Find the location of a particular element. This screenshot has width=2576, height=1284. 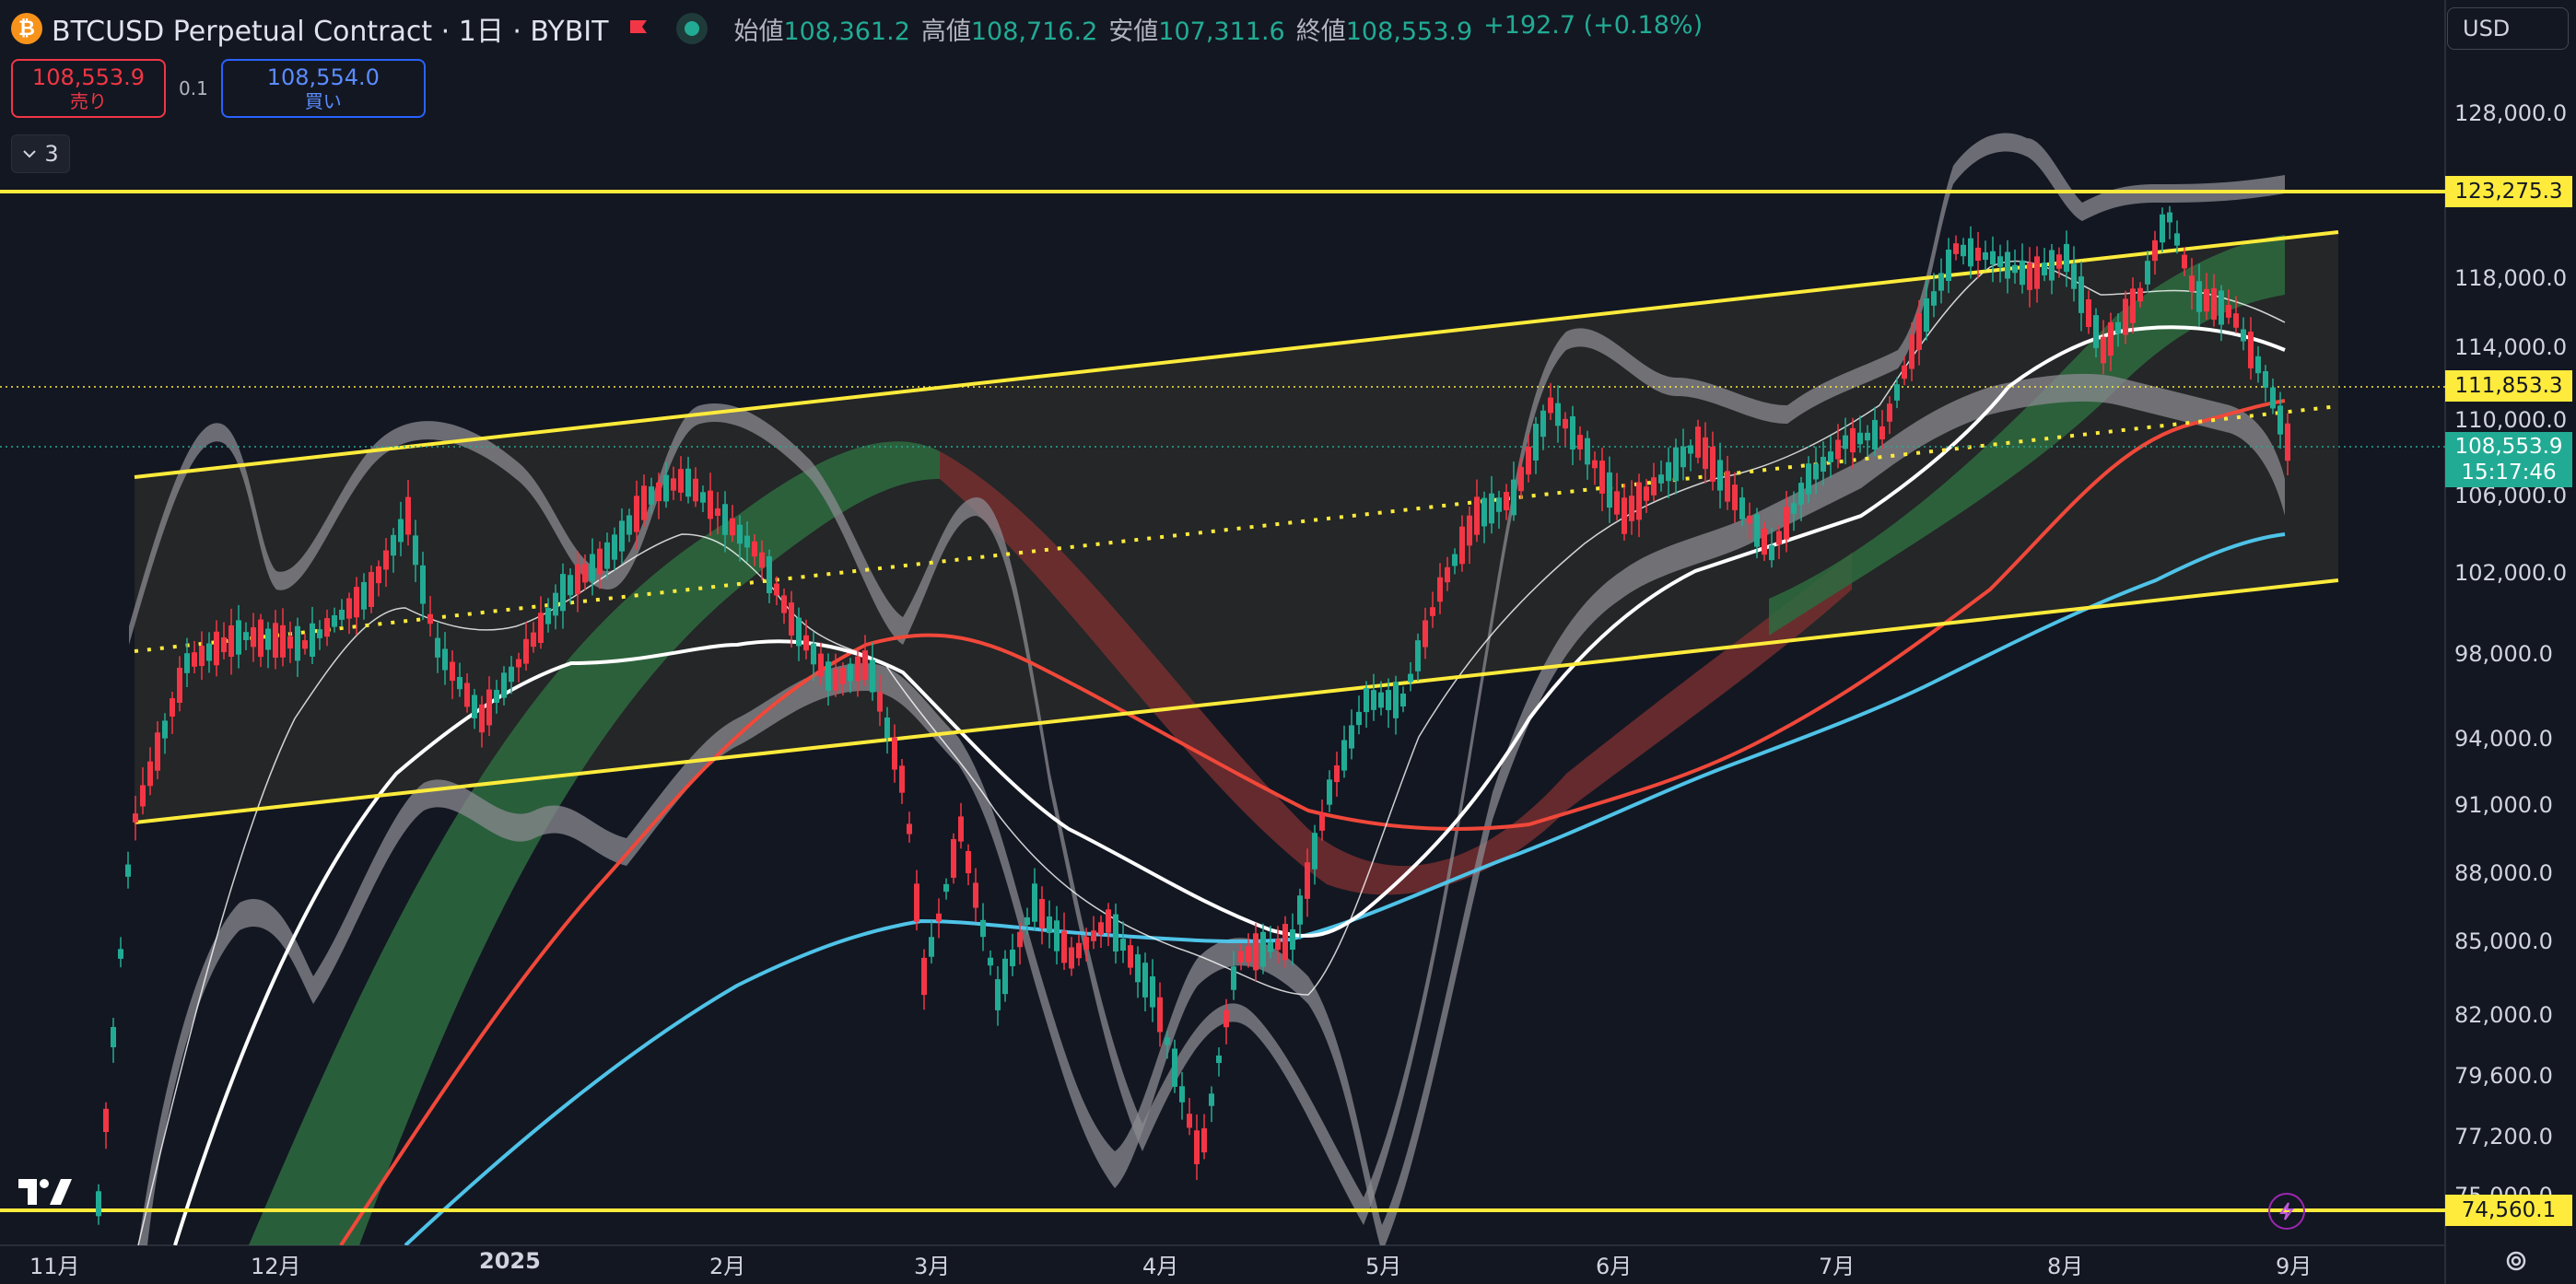

bolt-icon is located at coordinates (2286, 1211).